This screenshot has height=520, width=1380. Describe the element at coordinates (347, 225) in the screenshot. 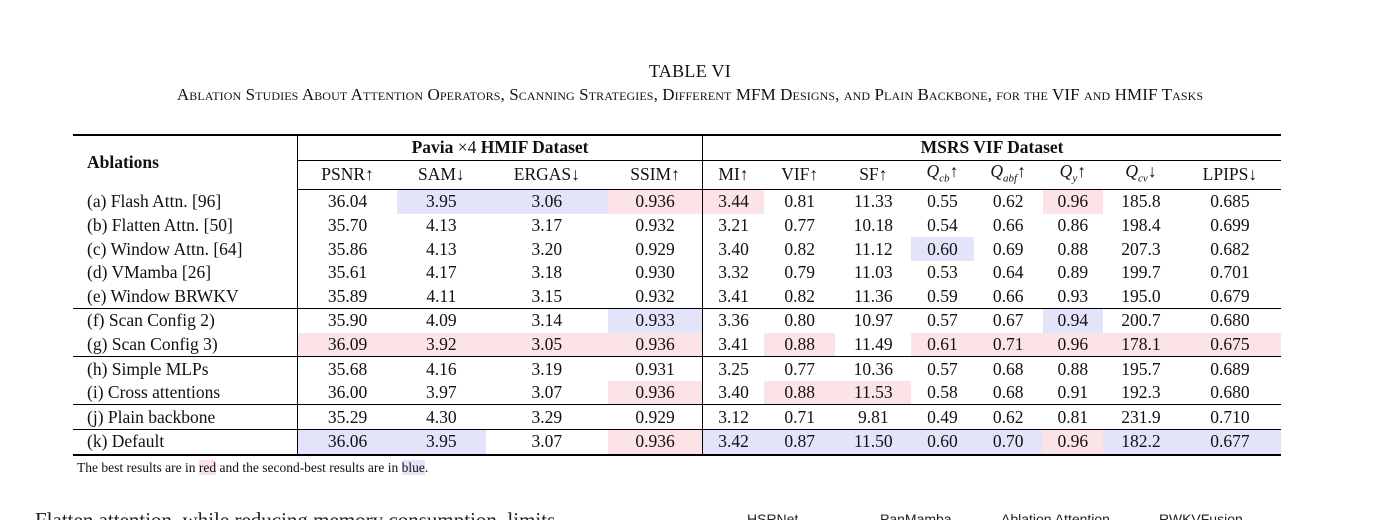

I see `table-cell: 35.70` at that location.